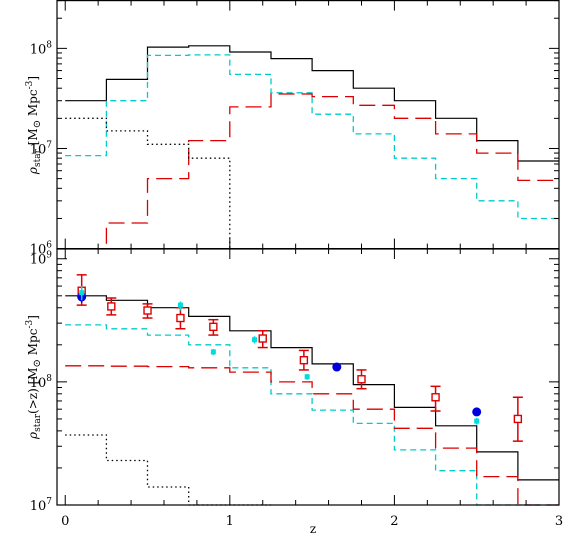 This screenshot has height=537, width=563. What do you see at coordinates (33, 138) in the screenshot?
I see `top-ylabel-rest: [M` at bounding box center [33, 138].